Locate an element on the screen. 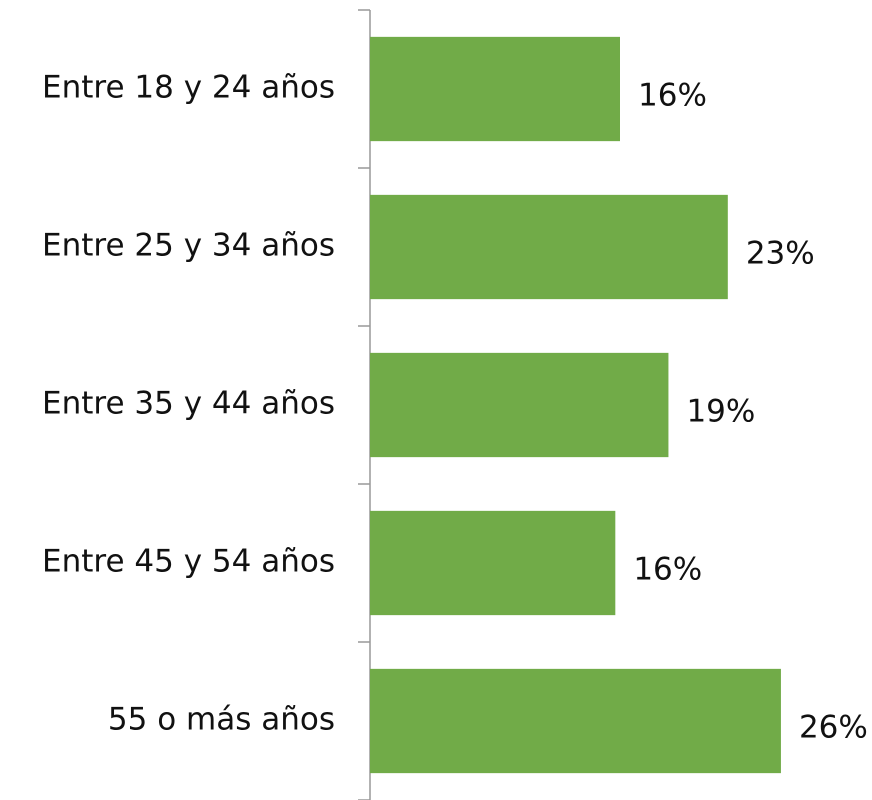  category-label: 55 o más años is located at coordinates (221, 720).